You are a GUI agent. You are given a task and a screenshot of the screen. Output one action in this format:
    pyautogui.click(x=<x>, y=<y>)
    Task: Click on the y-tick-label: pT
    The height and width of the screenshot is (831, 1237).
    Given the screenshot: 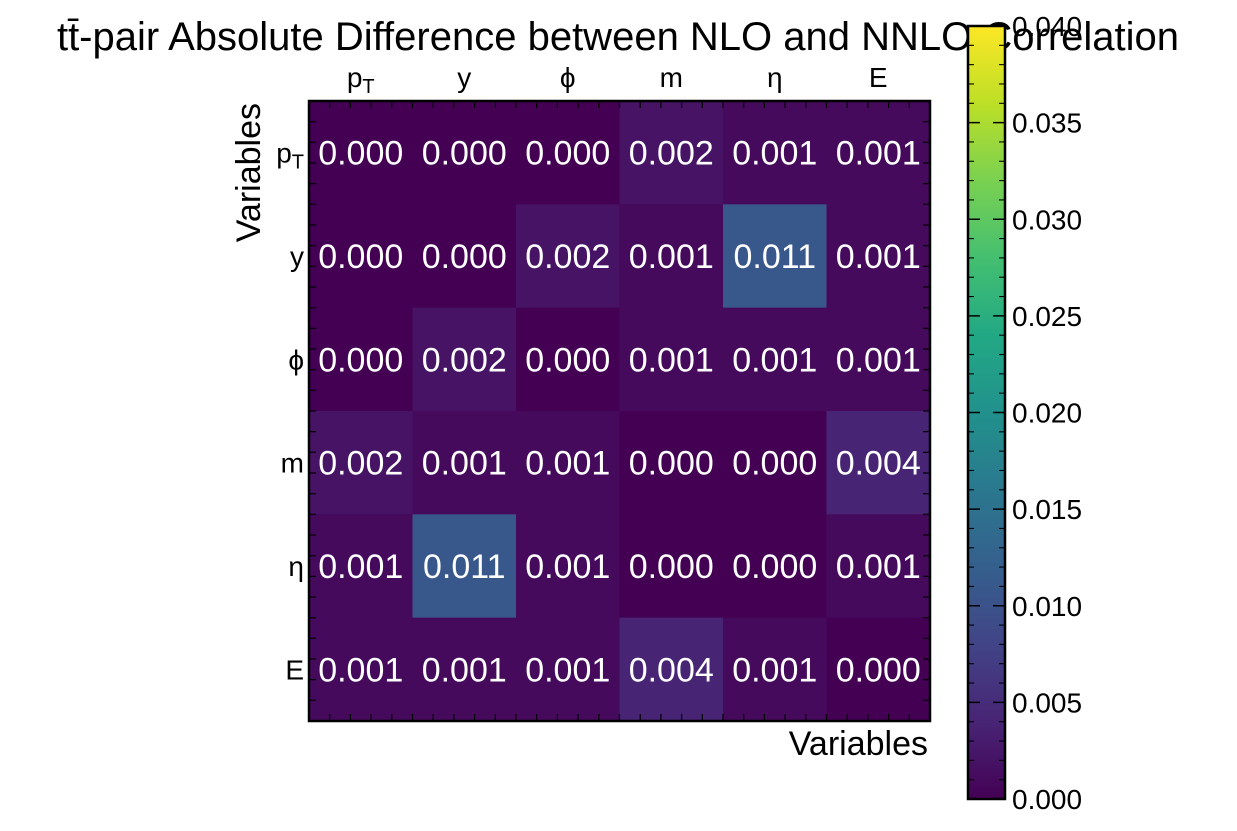 What is the action you would take?
    pyautogui.click(x=290, y=156)
    